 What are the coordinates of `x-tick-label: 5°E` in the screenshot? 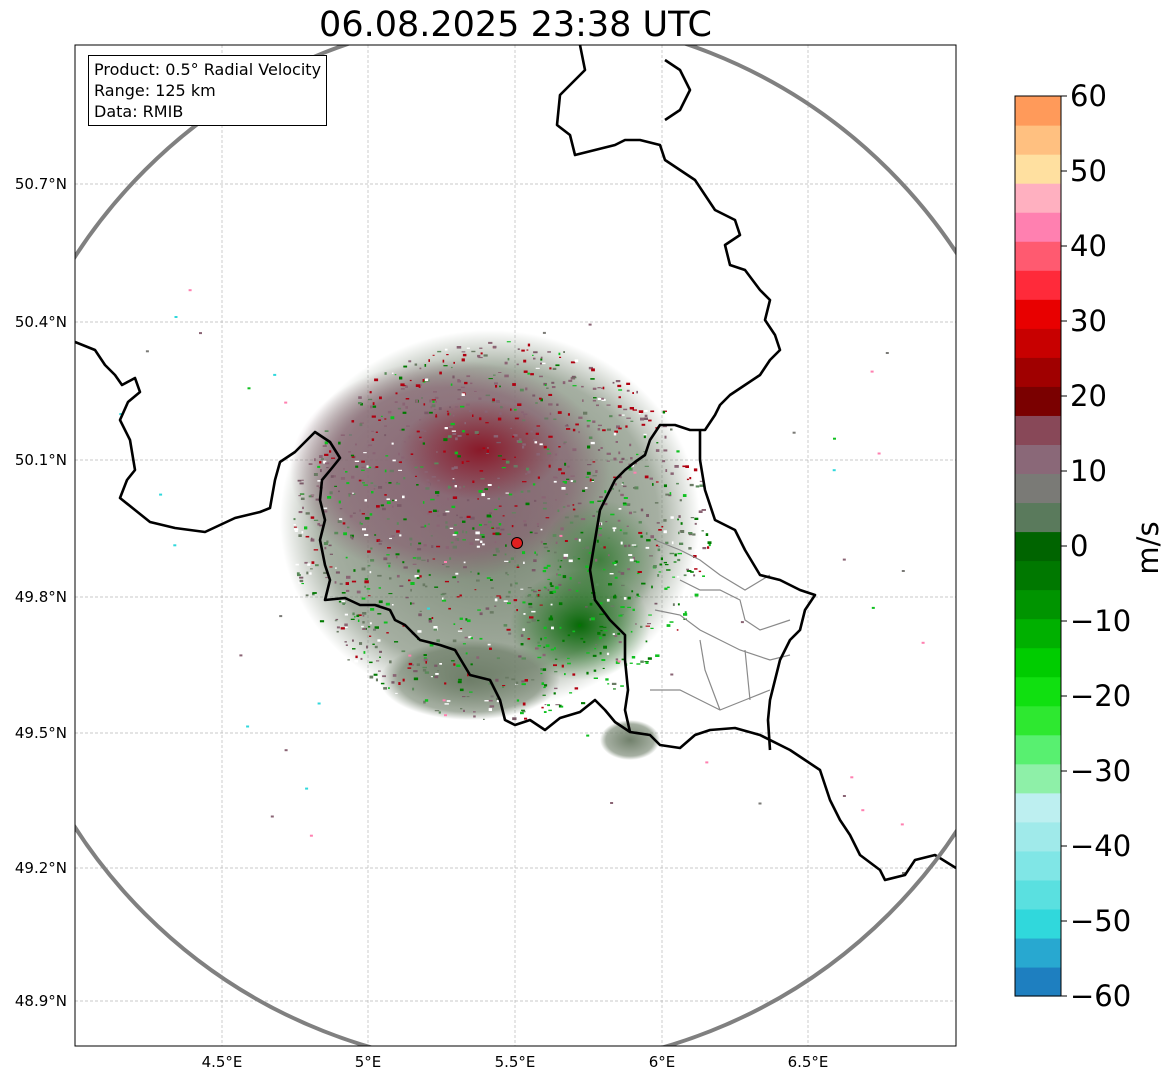 It's located at (368, 1062).